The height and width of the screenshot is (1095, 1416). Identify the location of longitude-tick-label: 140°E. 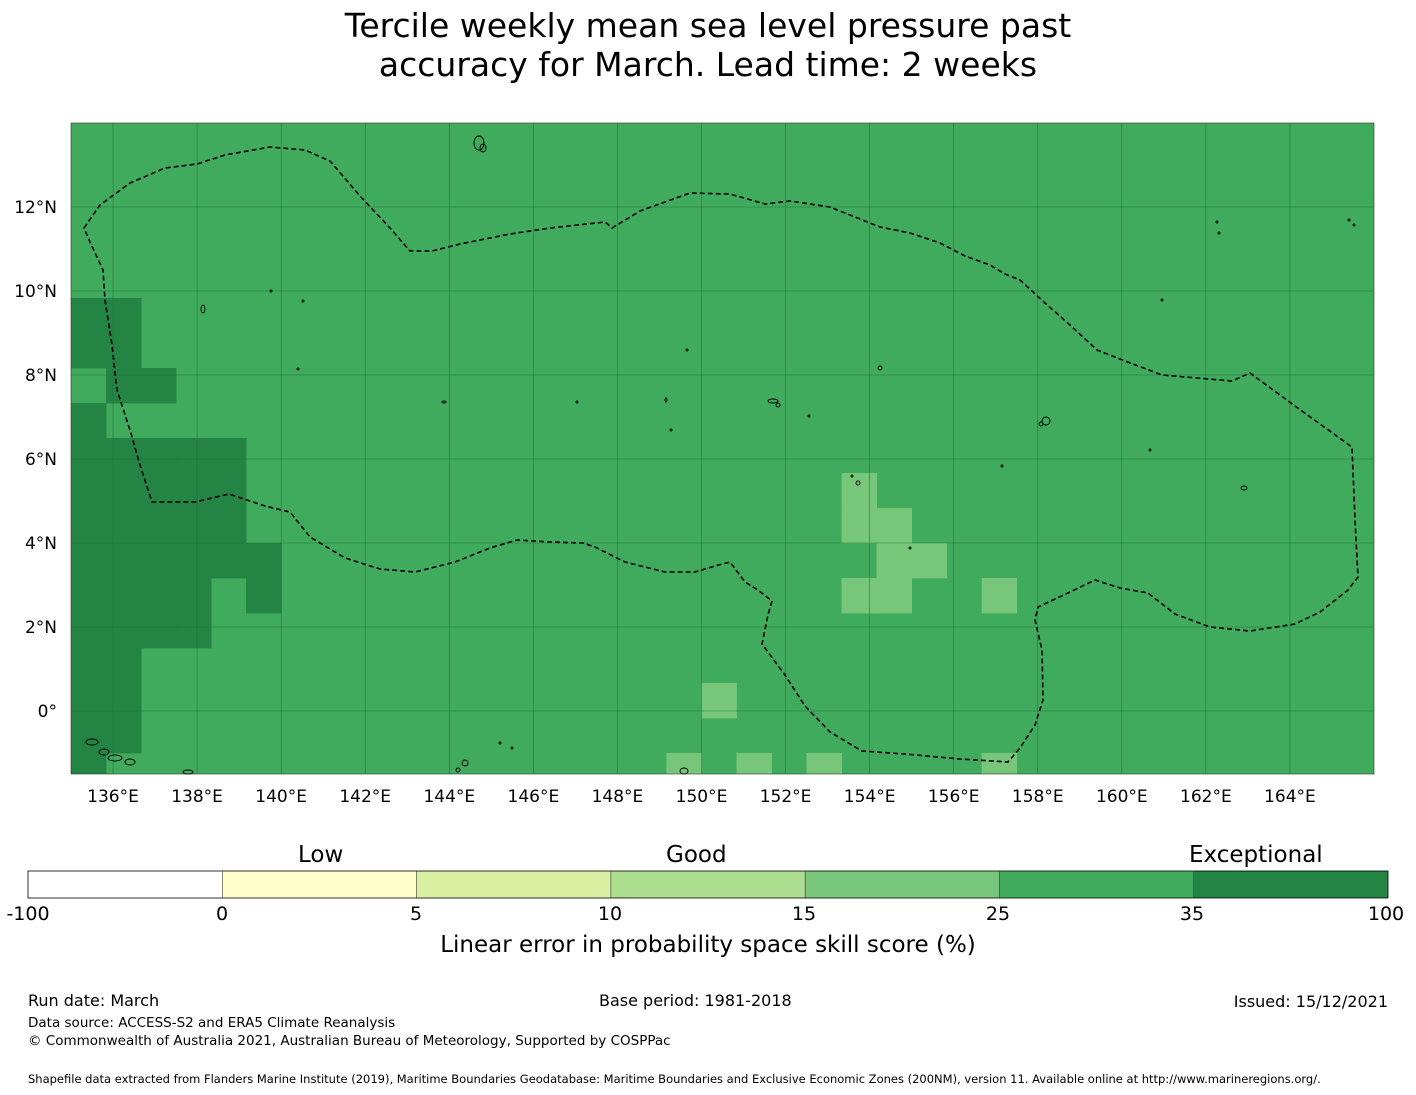
(281, 797).